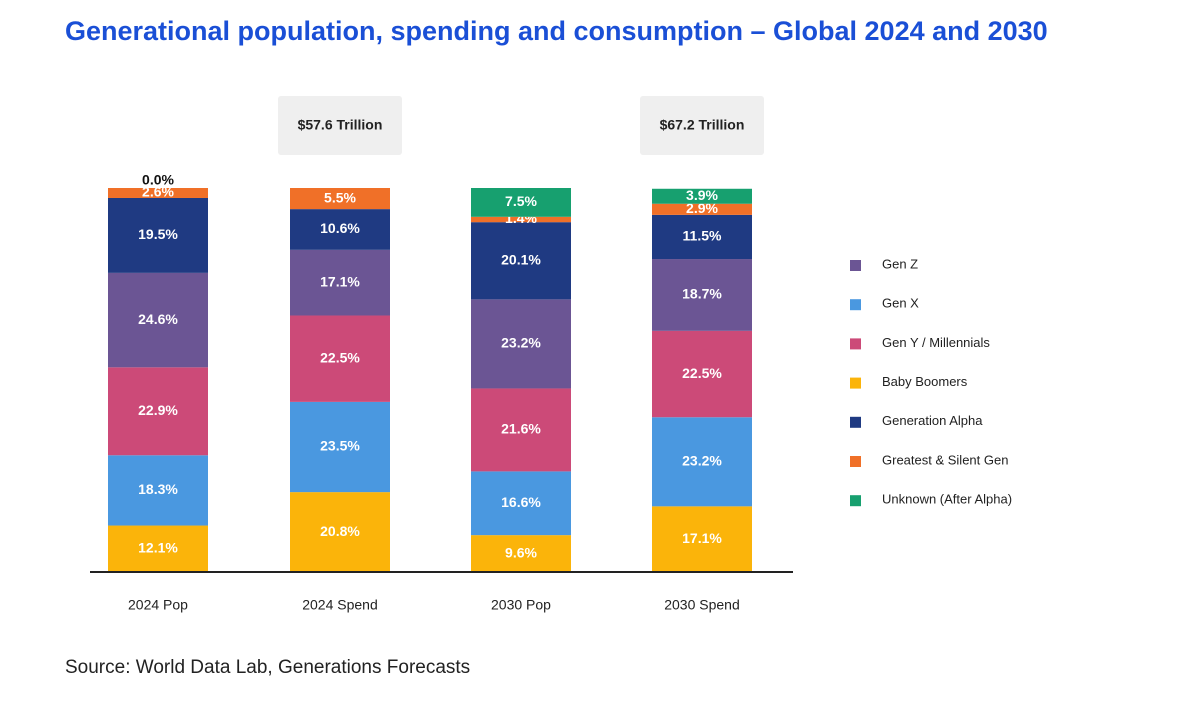 The width and height of the screenshot is (1200, 728). What do you see at coordinates (702, 605) in the screenshot?
I see `x-tick-label: 2030 Spend` at bounding box center [702, 605].